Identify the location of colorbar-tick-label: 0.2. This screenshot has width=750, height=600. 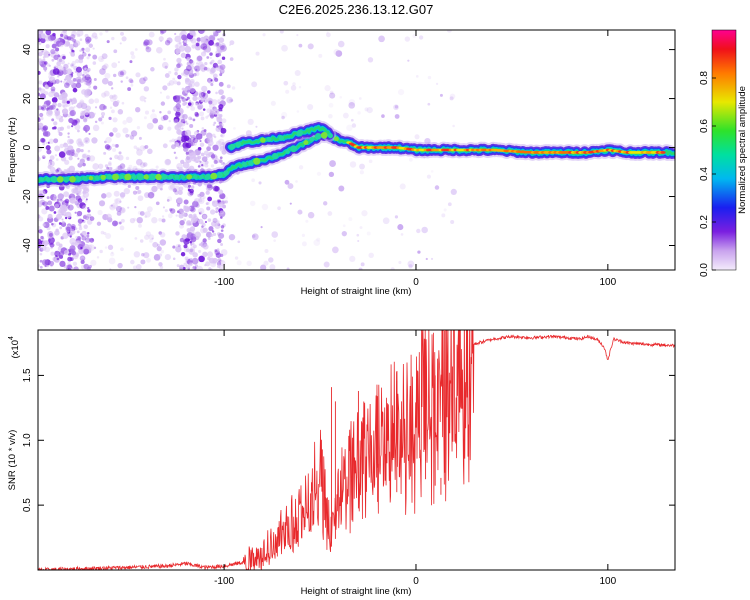
(704, 222).